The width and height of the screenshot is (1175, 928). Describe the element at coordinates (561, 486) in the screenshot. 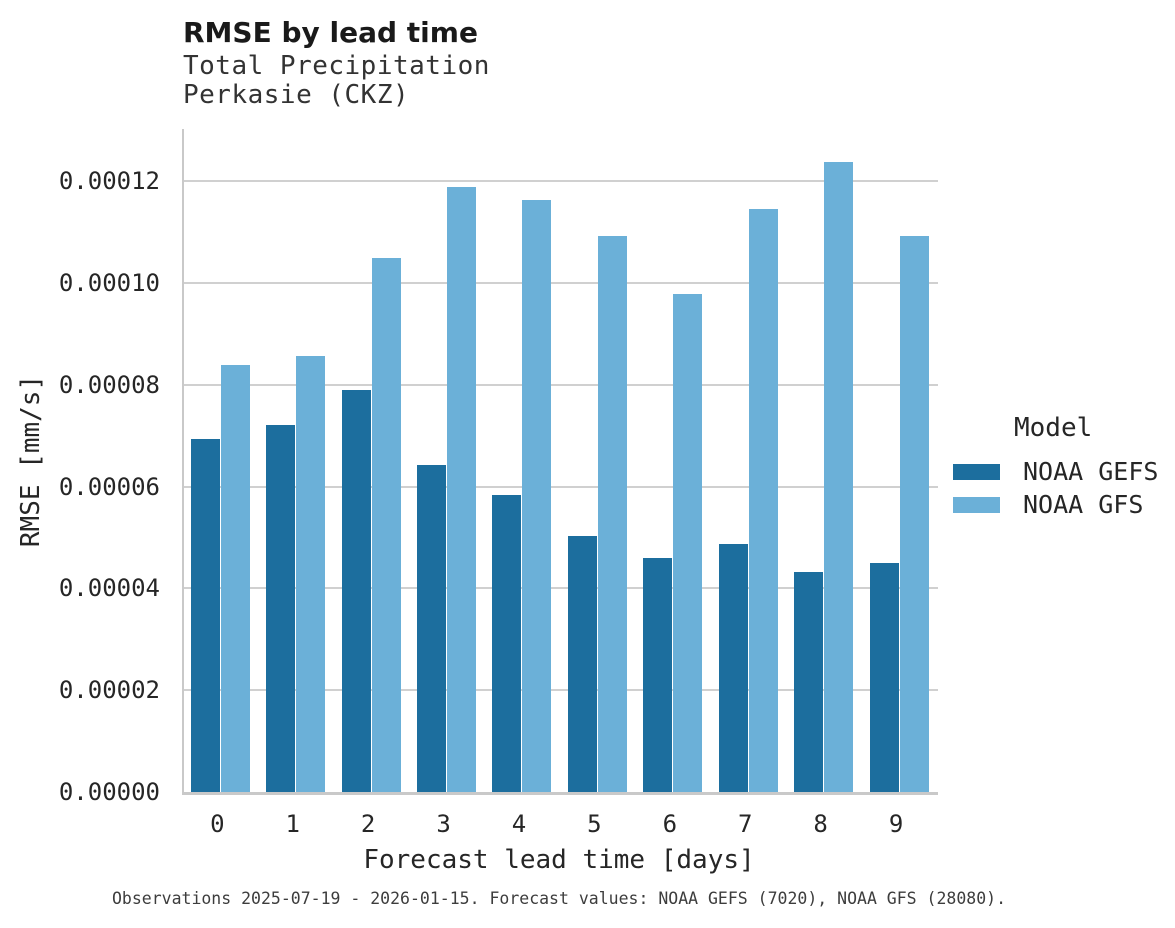

I see `gridline-y-0.00006` at that location.